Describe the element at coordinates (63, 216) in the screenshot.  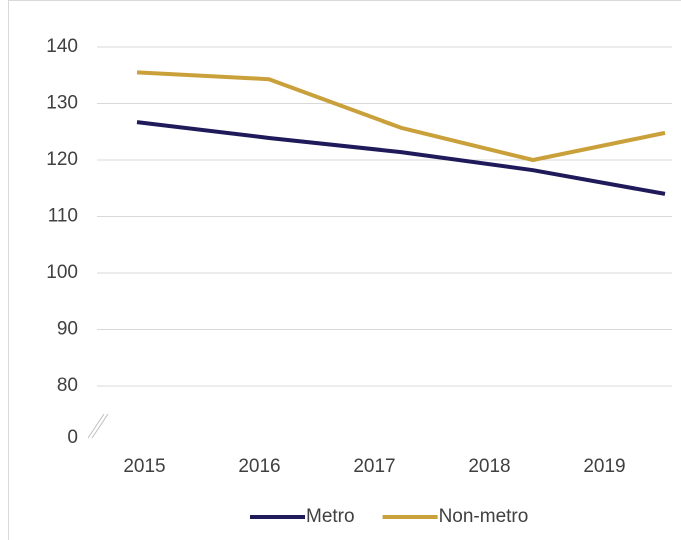
I see `y-tick-label: 110` at that location.